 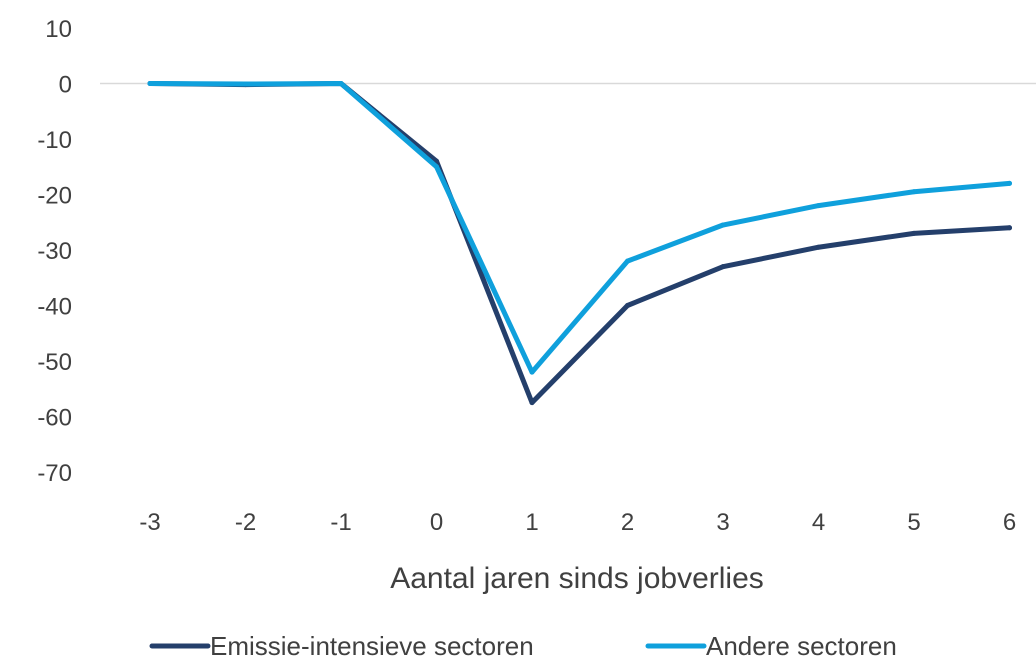 I want to click on x-tick-label: 3, so click(x=722, y=522).